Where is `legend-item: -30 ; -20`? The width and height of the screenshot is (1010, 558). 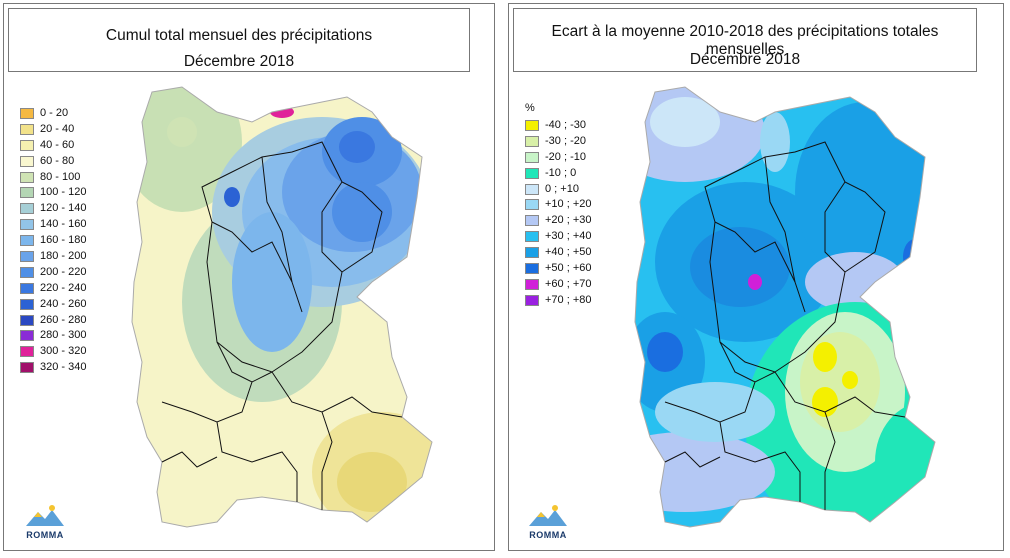
legend-item: -30 ; -20 is located at coordinates (555, 142).